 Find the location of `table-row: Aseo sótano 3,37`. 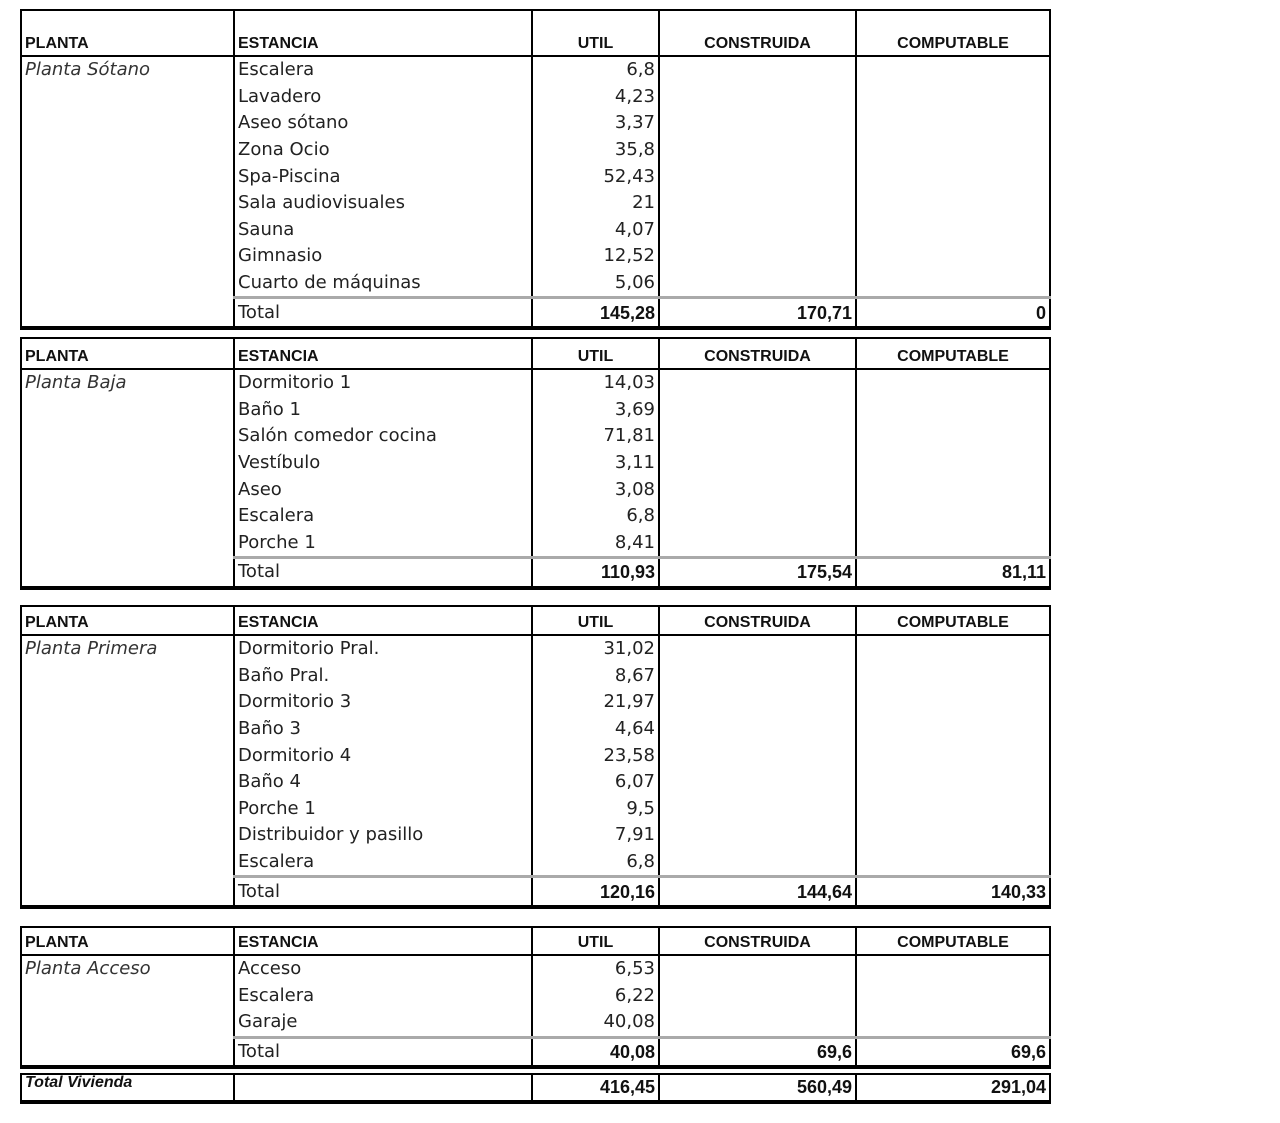

table-row: Aseo sótano 3,37 is located at coordinates (535, 123).